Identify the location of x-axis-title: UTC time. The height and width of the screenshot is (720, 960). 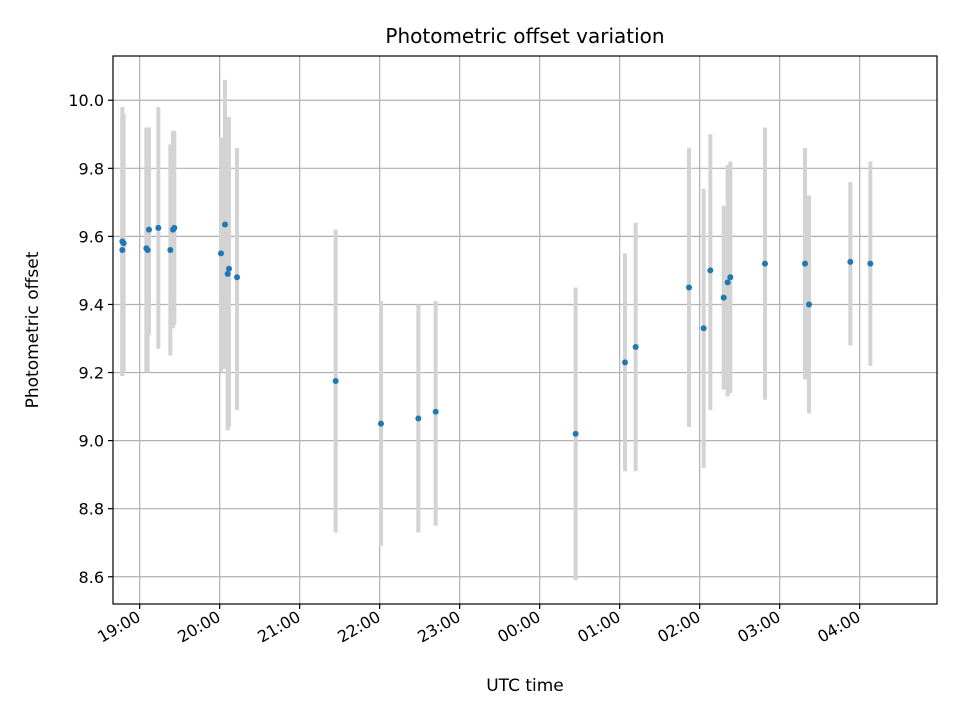
(525, 686).